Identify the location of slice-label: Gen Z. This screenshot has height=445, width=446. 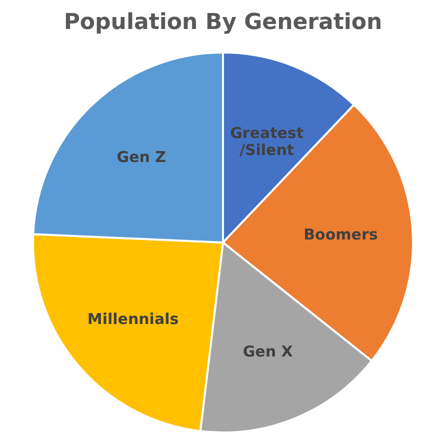
(141, 157).